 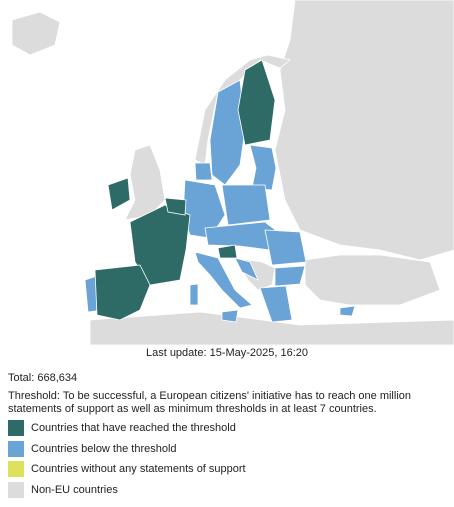 I want to click on total: Total: 668,634, so click(x=43, y=378).